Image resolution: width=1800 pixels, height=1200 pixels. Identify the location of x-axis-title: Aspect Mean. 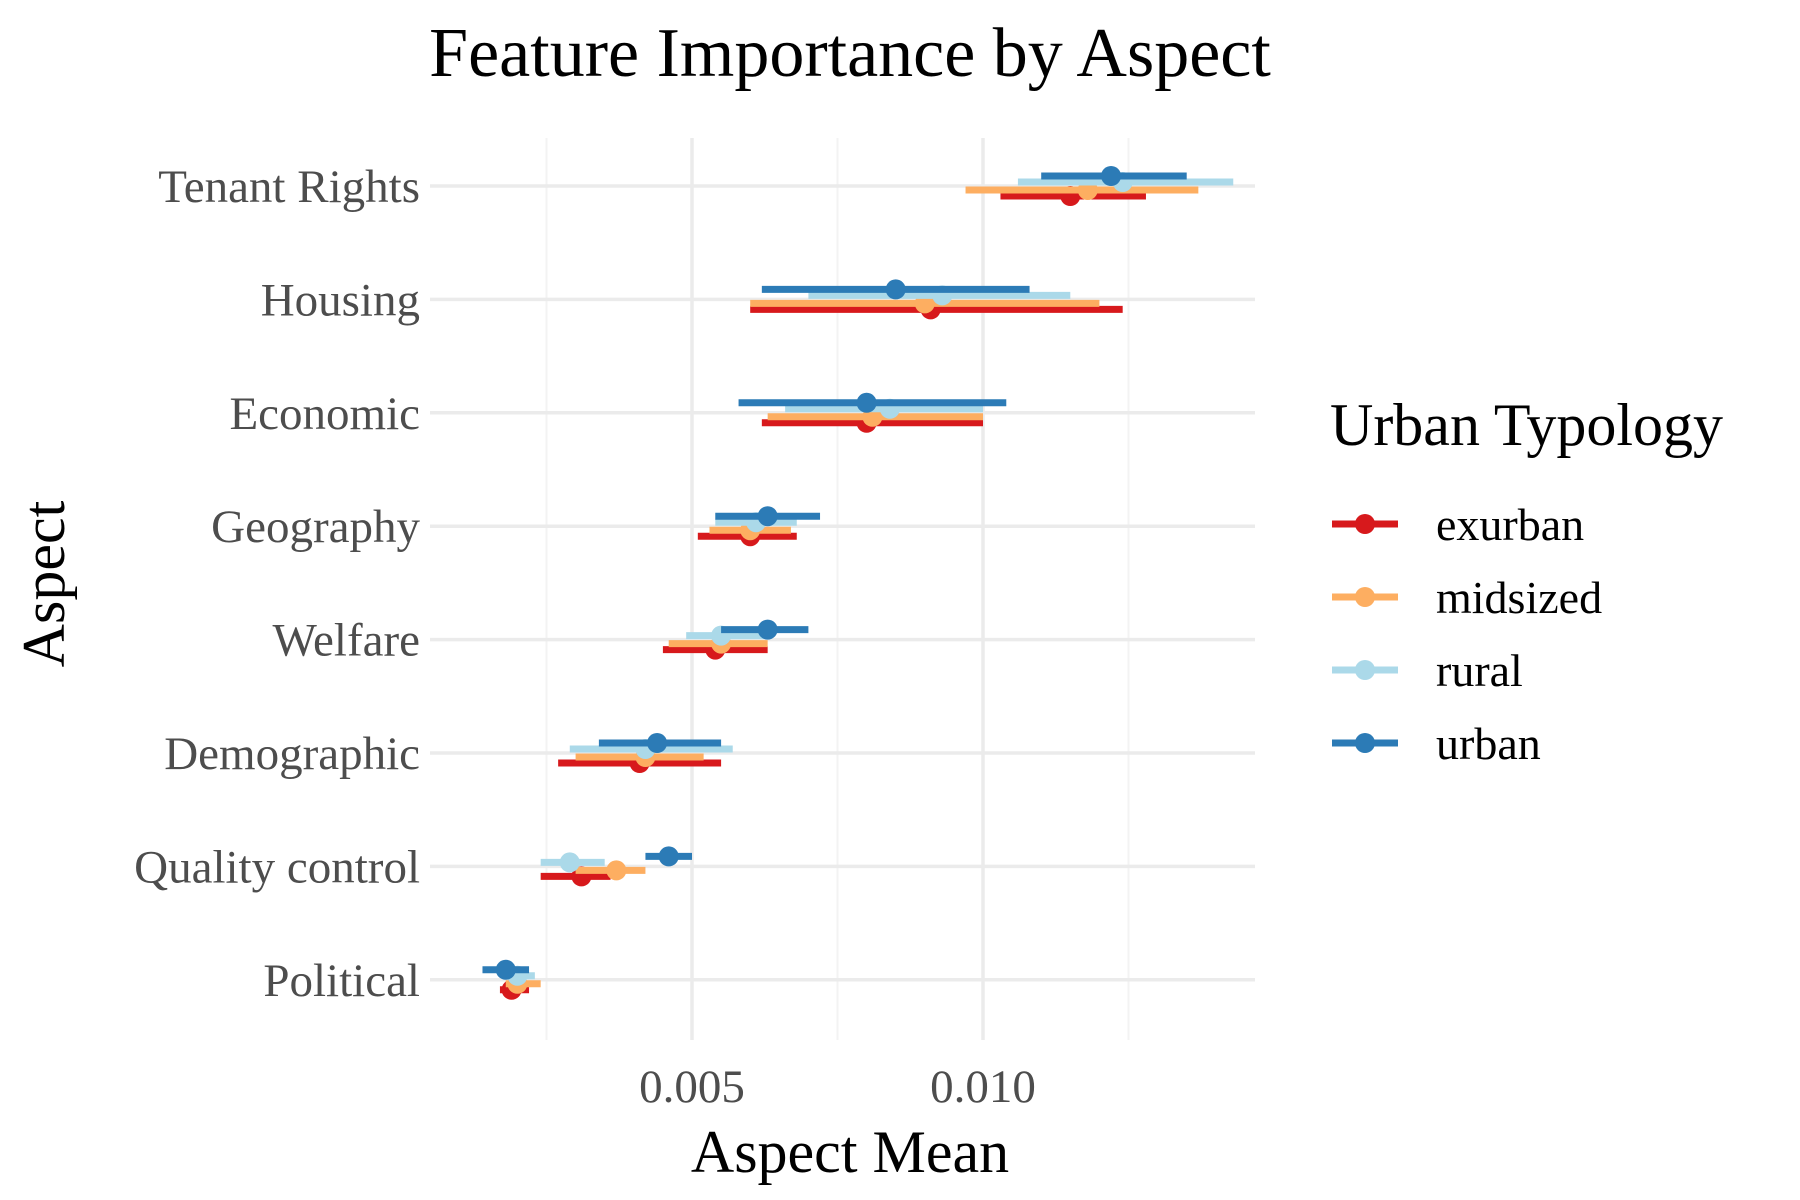
(850, 1152).